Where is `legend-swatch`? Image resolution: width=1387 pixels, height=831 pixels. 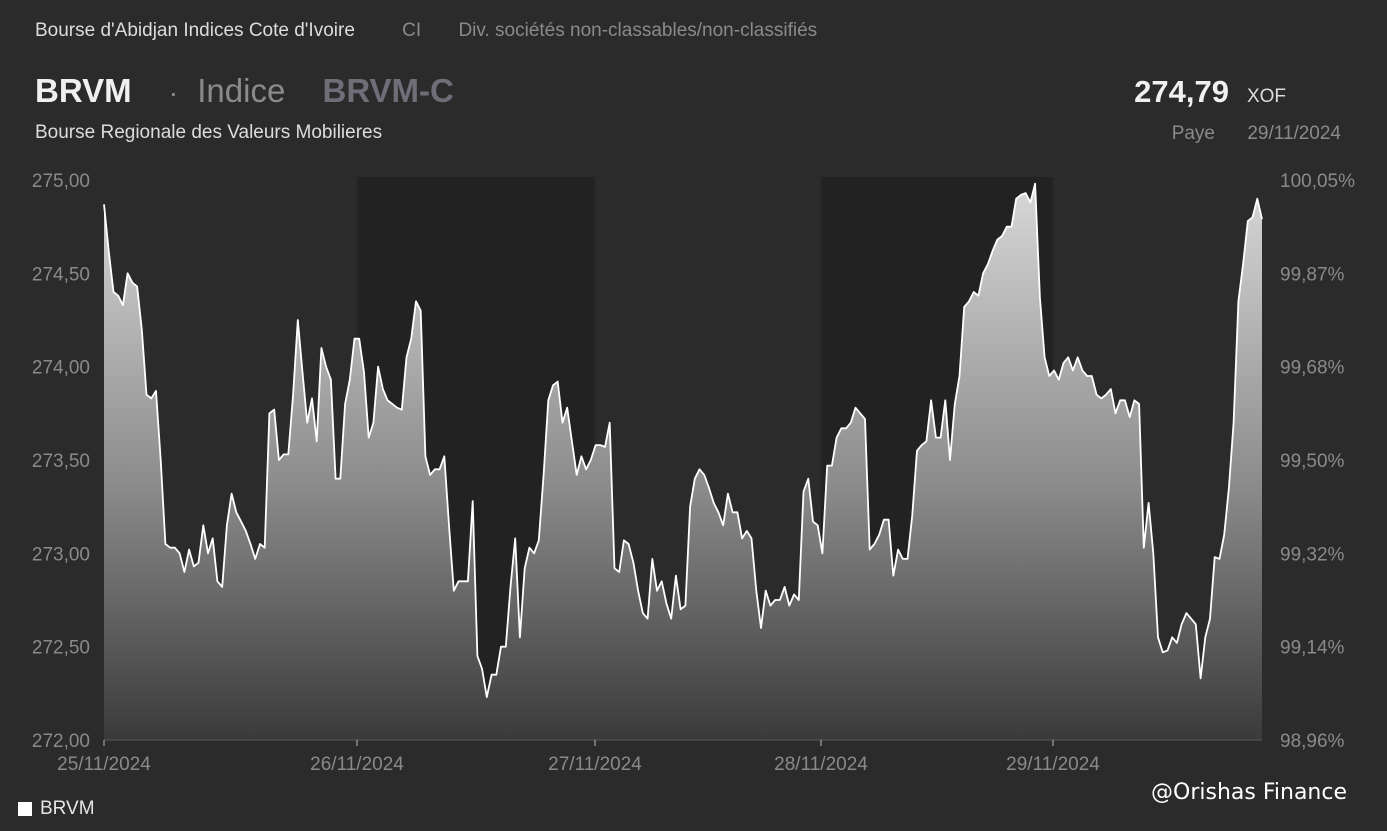 legend-swatch is located at coordinates (25, 809).